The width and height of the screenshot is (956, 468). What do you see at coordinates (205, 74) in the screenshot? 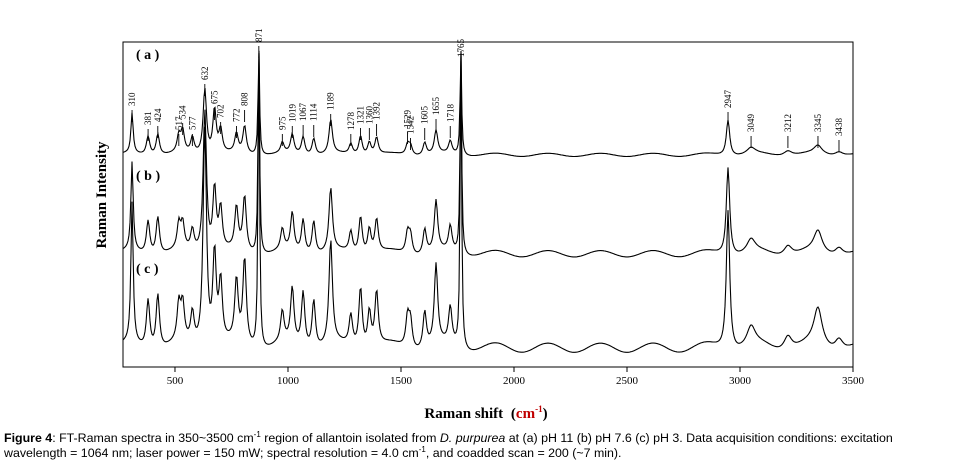
I see `peak-label-632: 632` at bounding box center [205, 74].